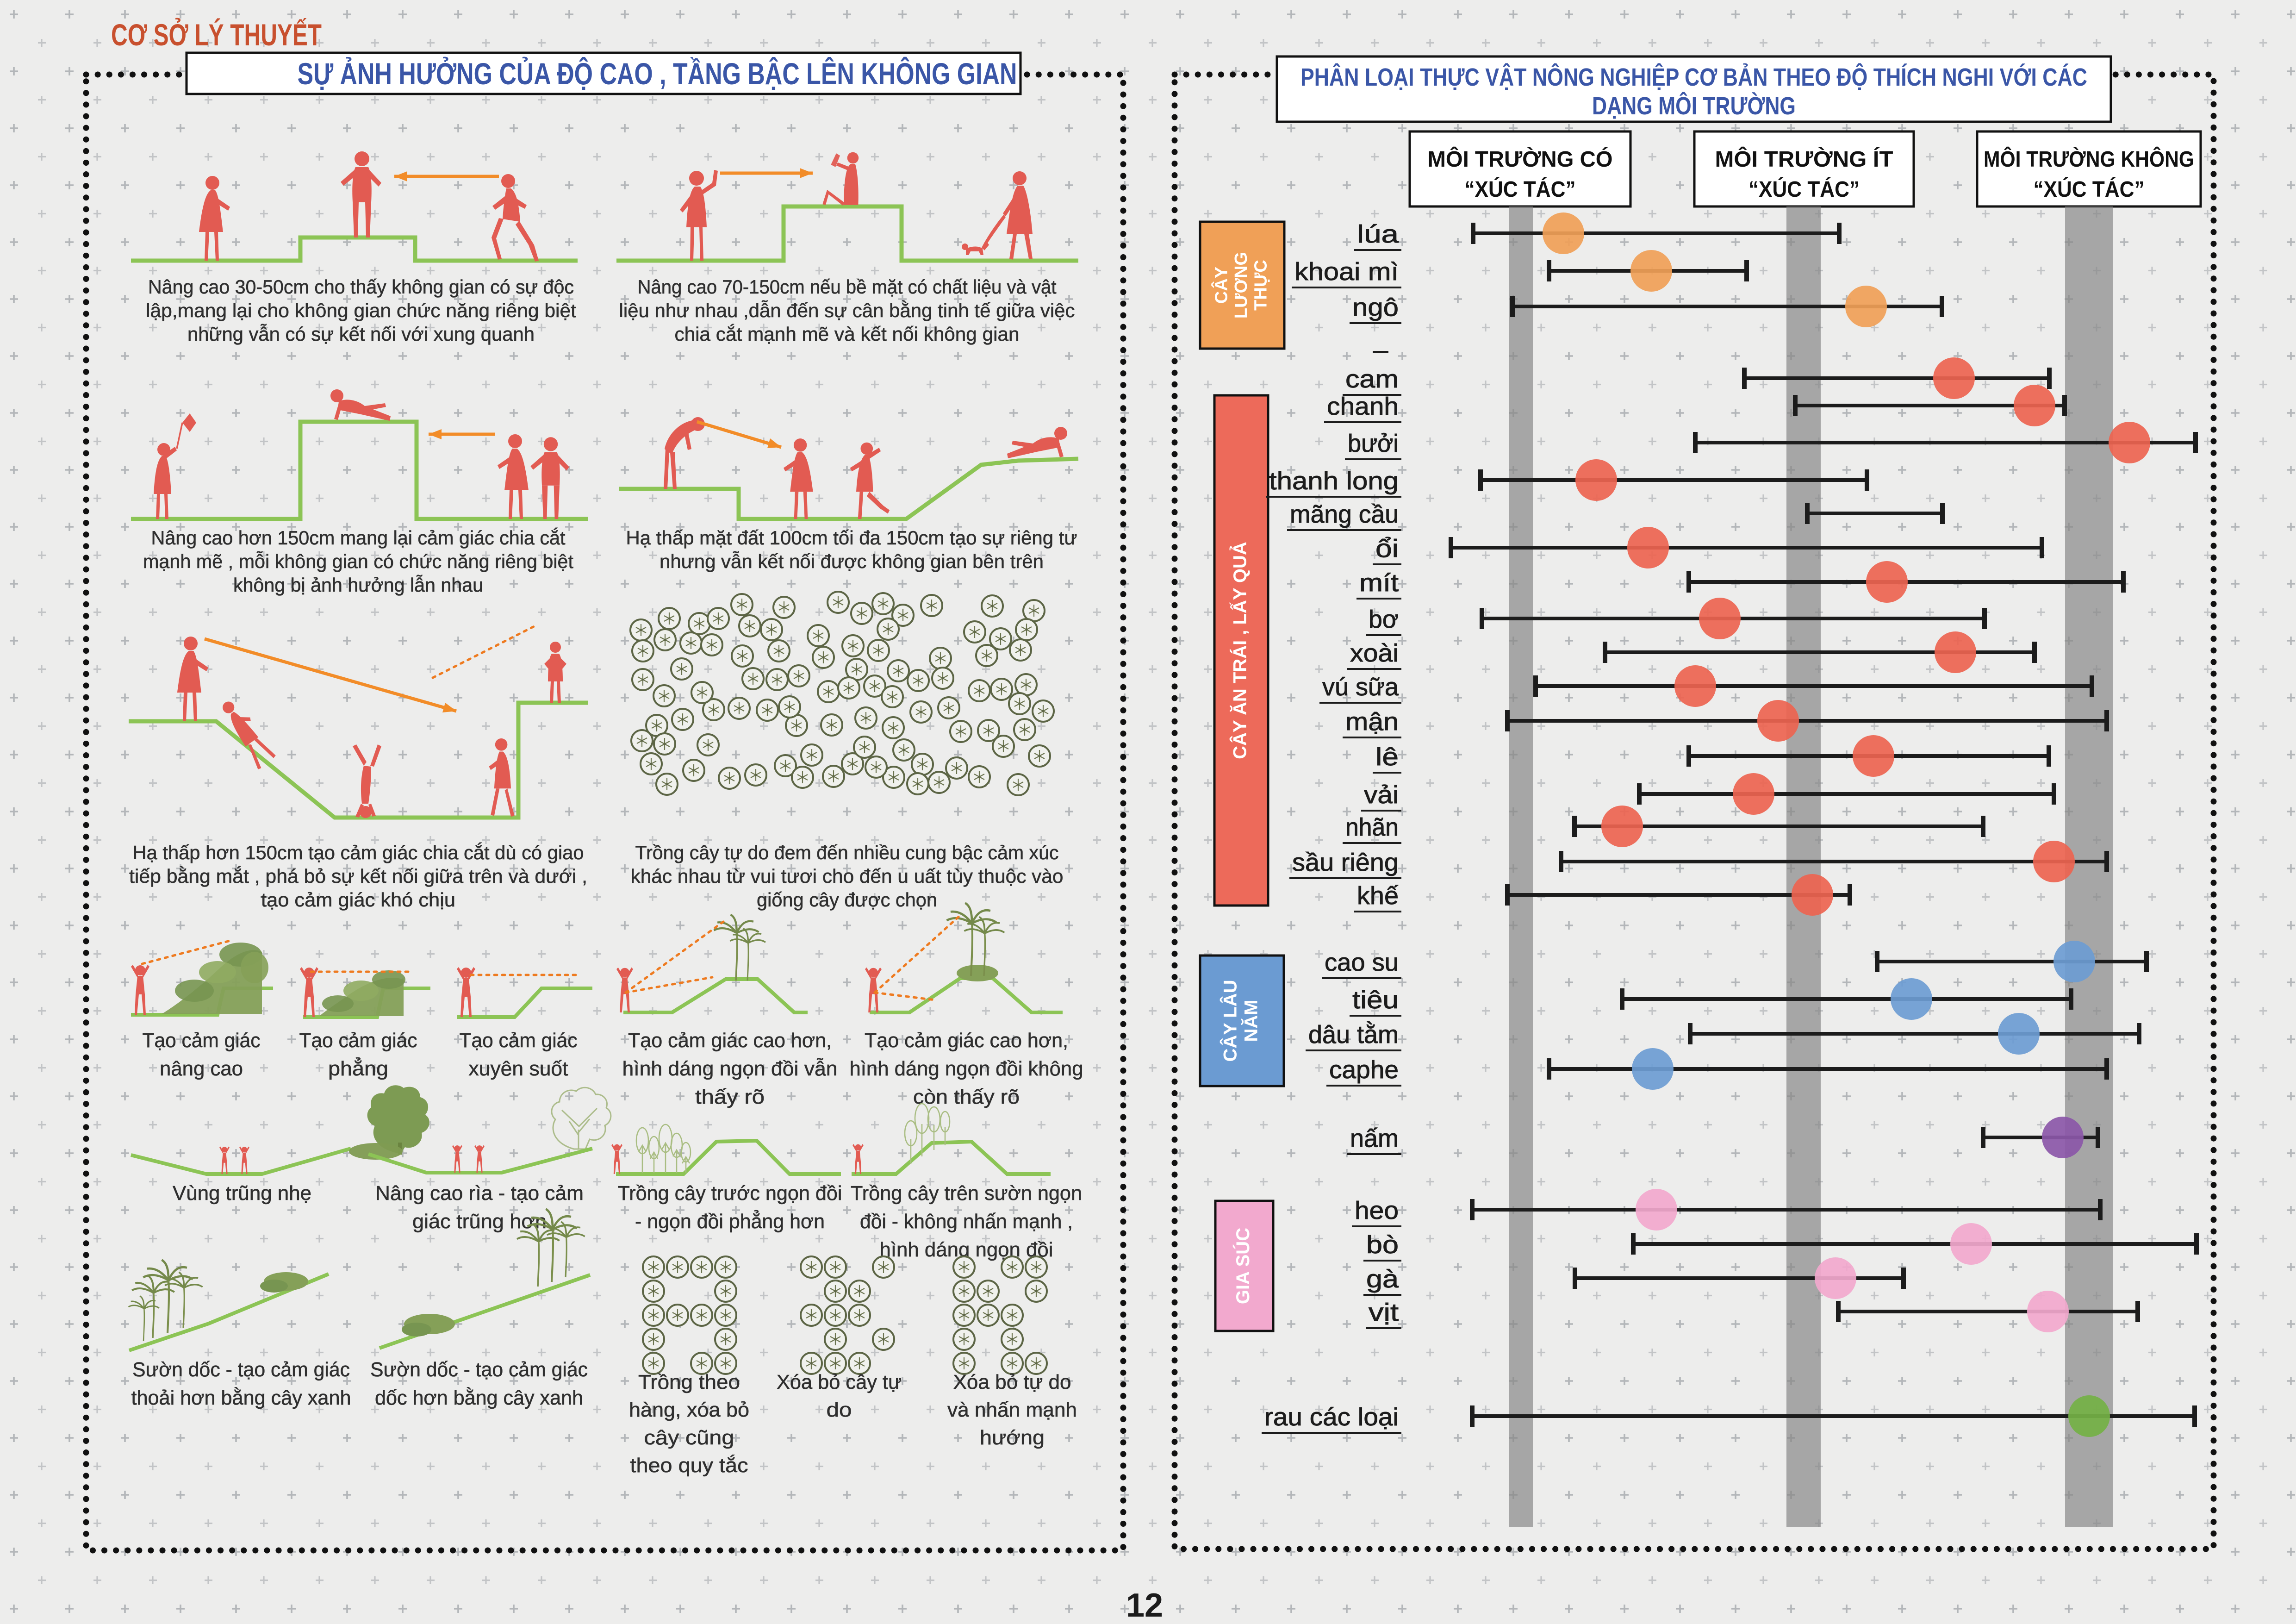  Describe the element at coordinates (1381, 795) in the screenshot. I see `svg-text: vải` at that location.